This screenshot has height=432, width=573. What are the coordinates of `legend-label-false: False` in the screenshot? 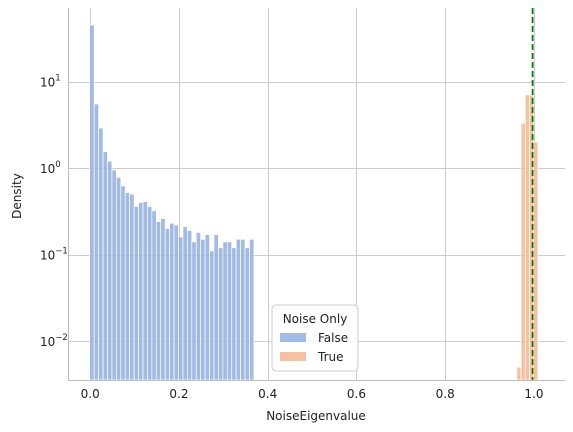 It's located at (333, 338).